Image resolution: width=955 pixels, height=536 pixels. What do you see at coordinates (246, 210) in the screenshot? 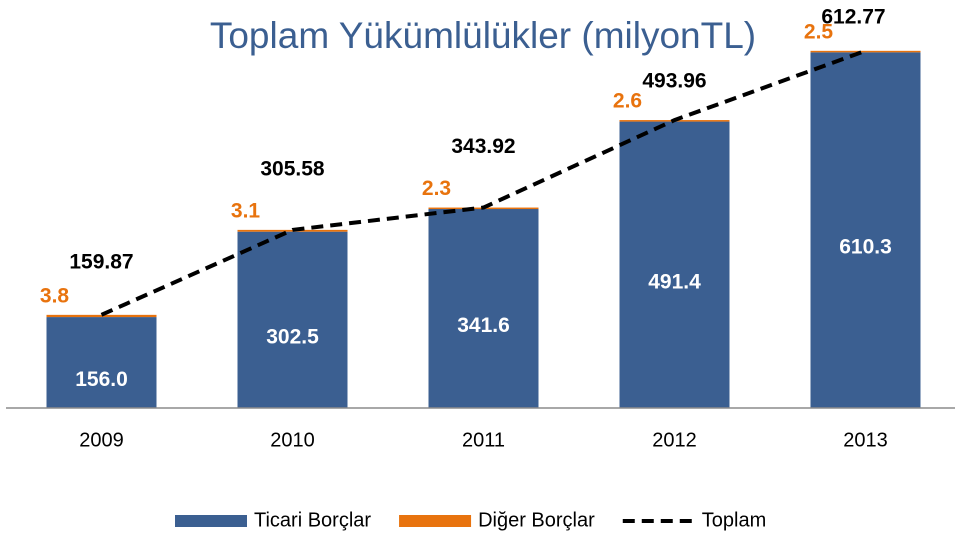
I see `value-label: 3.1` at bounding box center [246, 210].